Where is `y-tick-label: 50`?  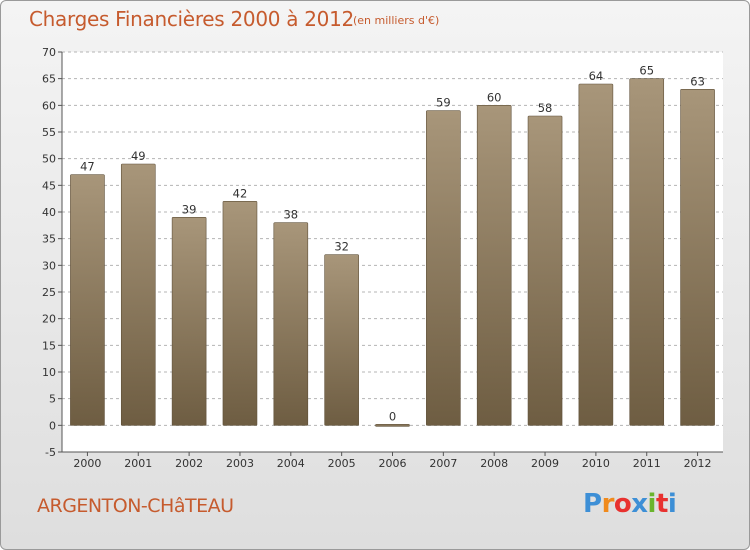
y-tick-label: 50 is located at coordinates (49, 159).